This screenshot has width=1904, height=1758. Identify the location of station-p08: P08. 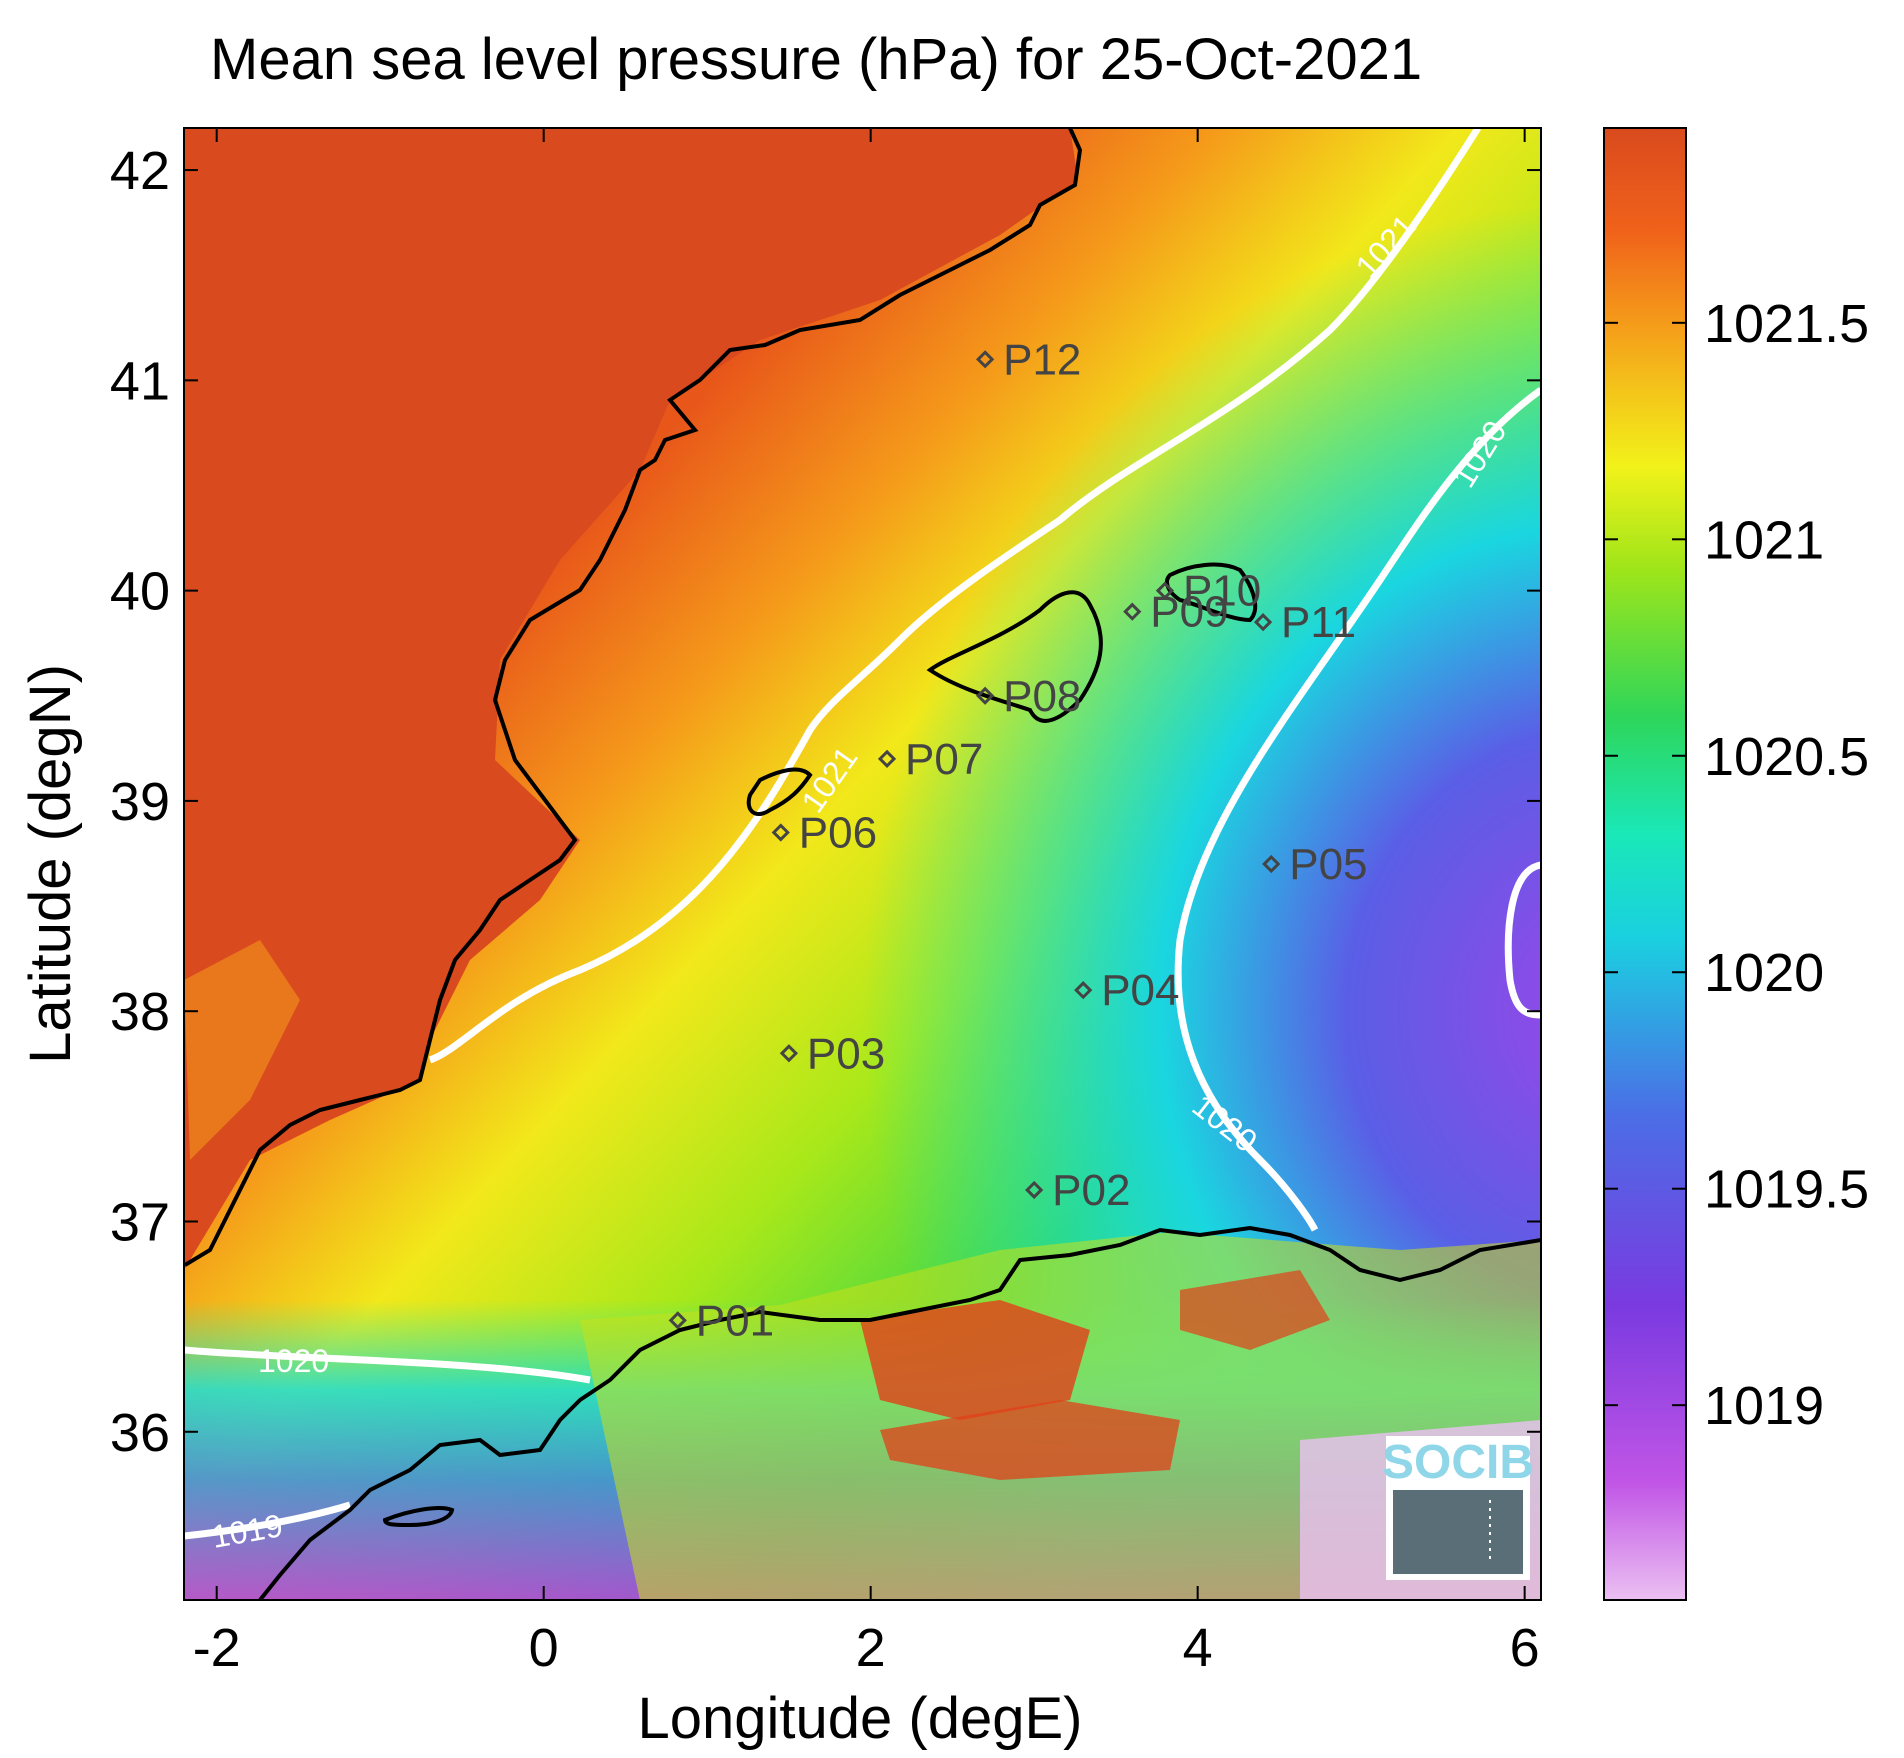
(1028, 696).